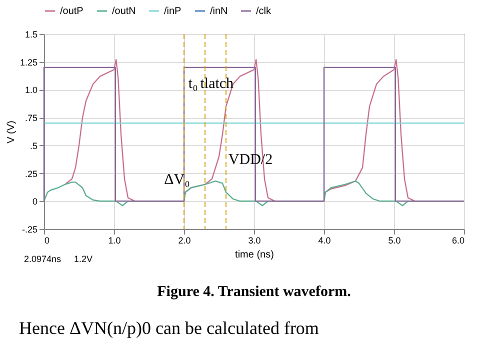 This screenshot has height=356, width=482. I want to click on x-tick-label: 4.0, so click(324, 241).